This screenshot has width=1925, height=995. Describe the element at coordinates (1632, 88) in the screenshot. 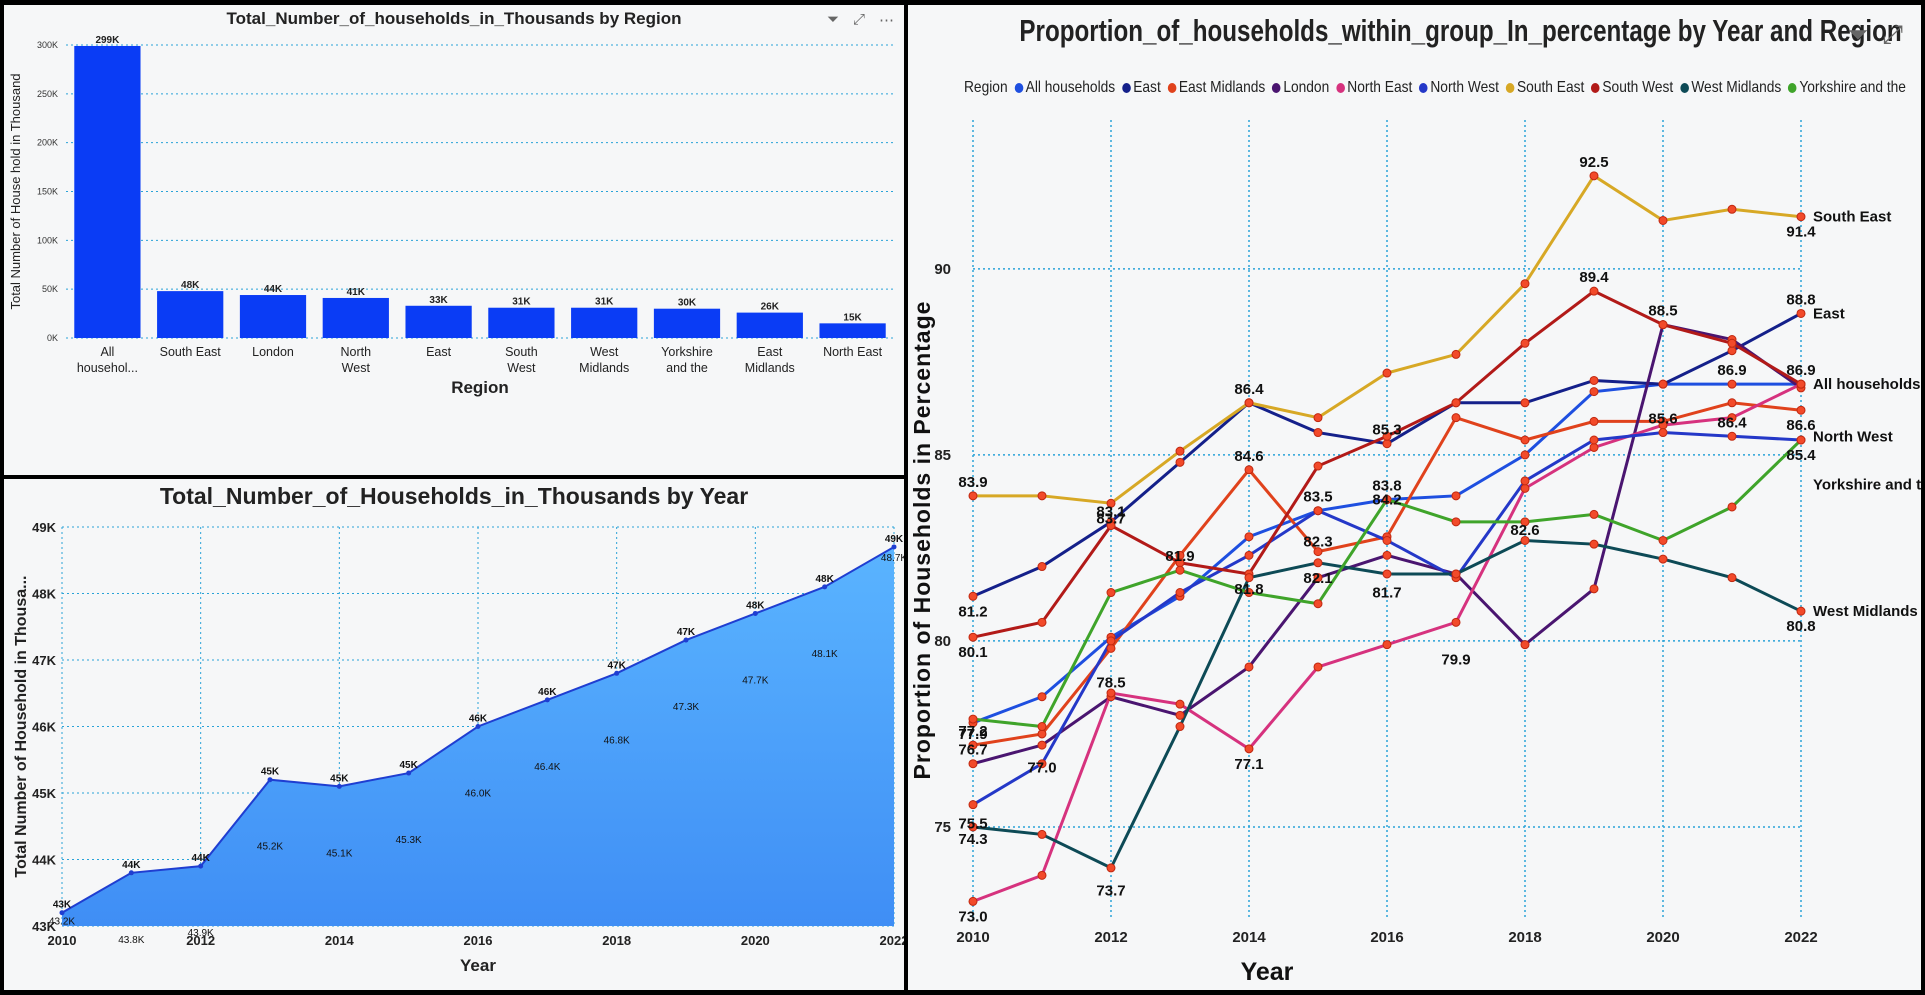

I see `legend-item: South West` at that location.